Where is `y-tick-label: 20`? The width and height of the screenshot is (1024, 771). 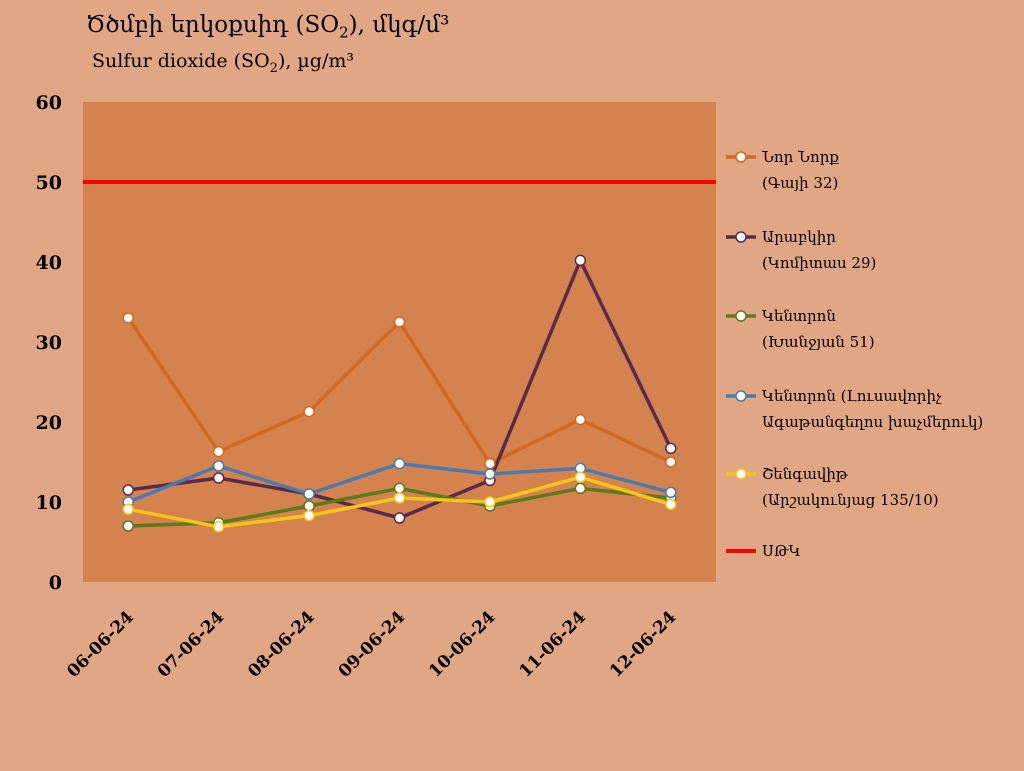 y-tick-label: 20 is located at coordinates (49, 423).